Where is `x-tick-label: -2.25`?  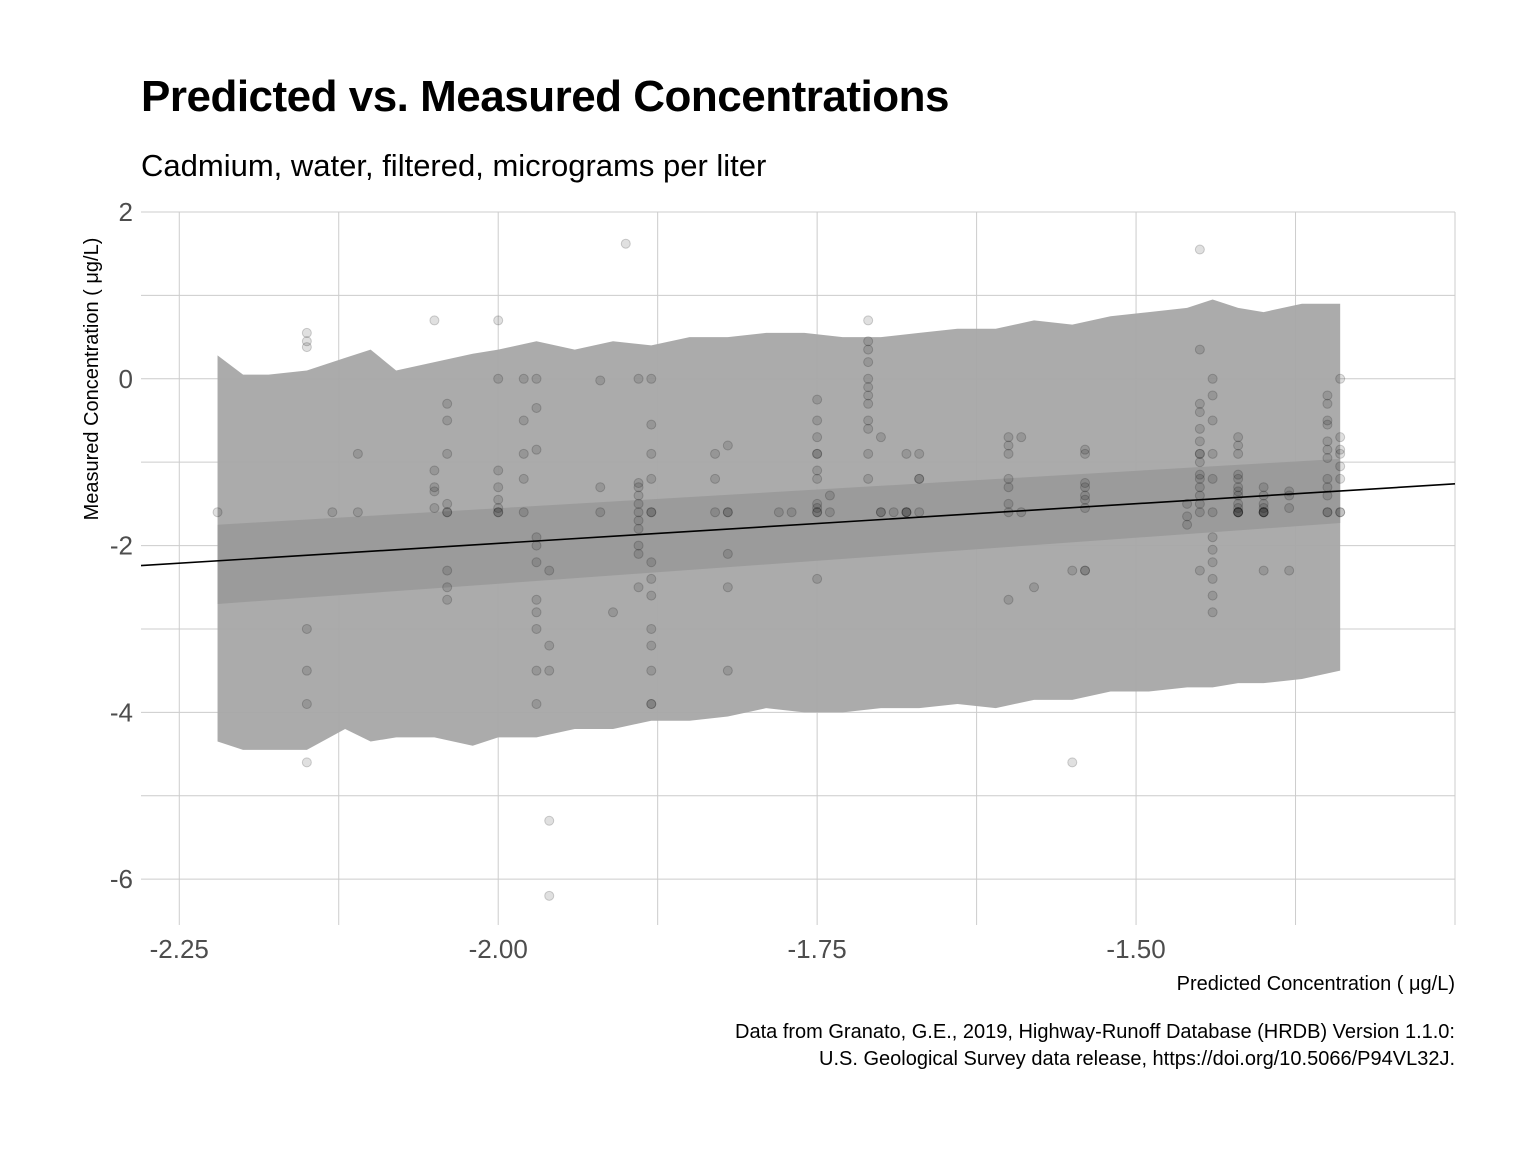 x-tick-label: -2.25 is located at coordinates (179, 949).